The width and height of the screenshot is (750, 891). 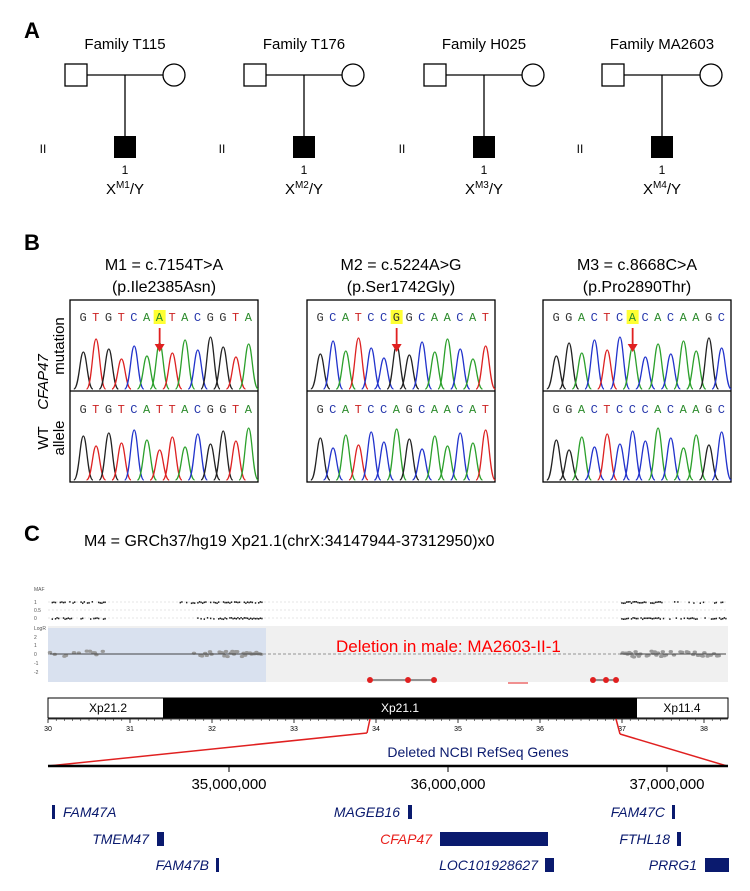 What do you see at coordinates (489, 865) in the screenshot?
I see `gene-label-loc101928627: LOC101928627` at bounding box center [489, 865].